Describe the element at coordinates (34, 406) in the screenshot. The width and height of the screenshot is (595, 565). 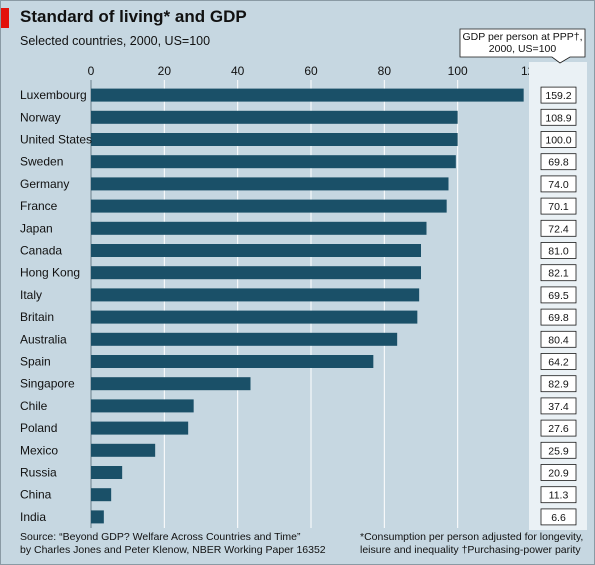
I see `category-label: Chile` at that location.